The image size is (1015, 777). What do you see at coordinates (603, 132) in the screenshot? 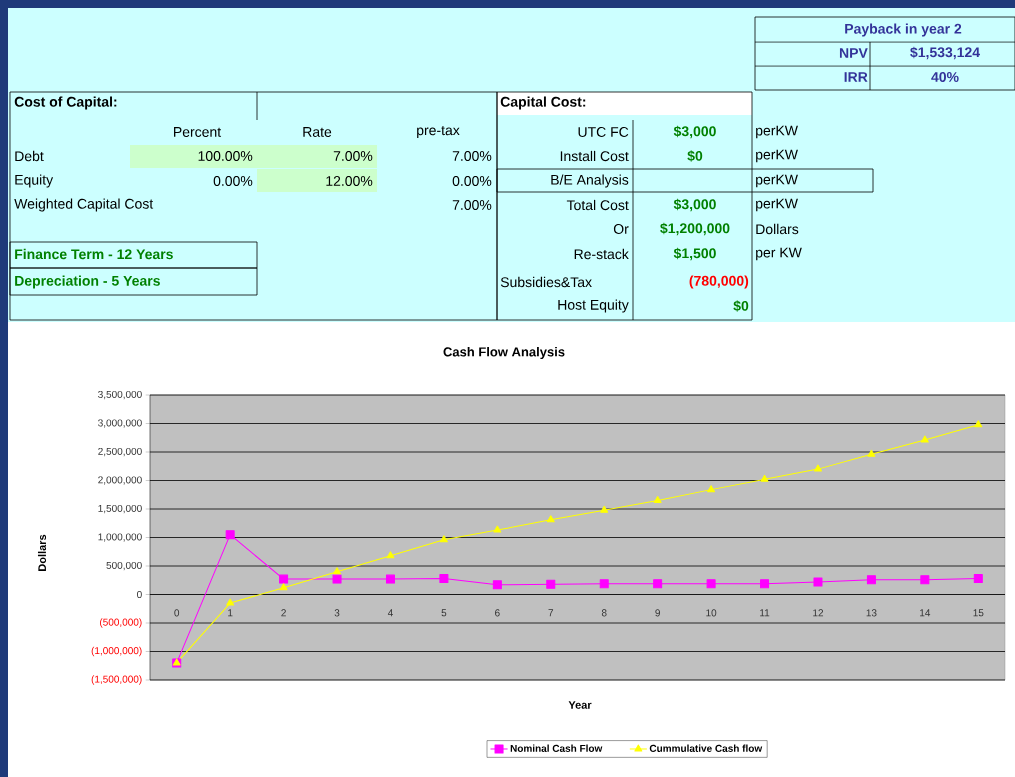
I see `text: UTC FC` at bounding box center [603, 132].